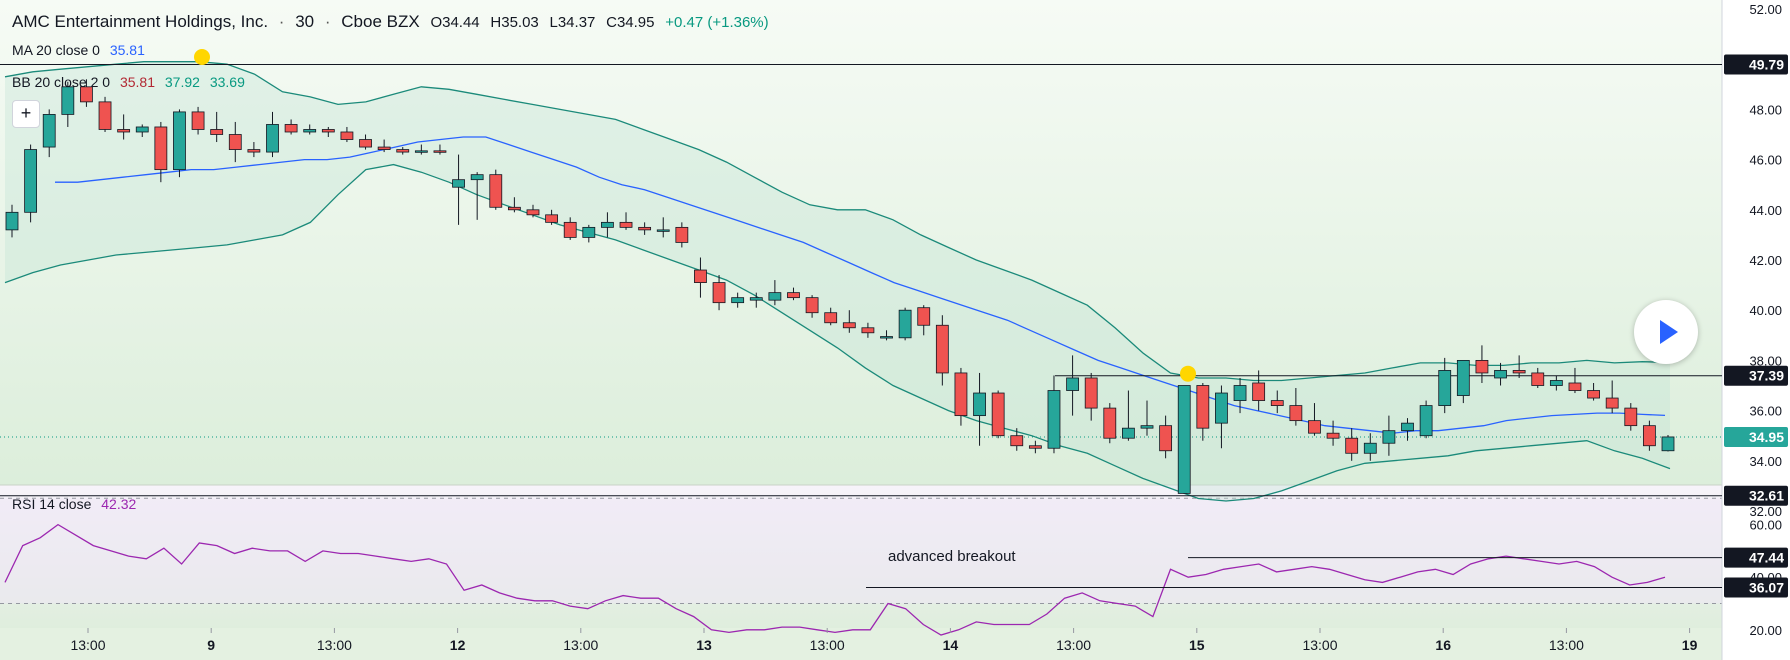 The width and height of the screenshot is (1790, 660). Describe the element at coordinates (211, 645) in the screenshot. I see `time-tick-label: 9` at that location.